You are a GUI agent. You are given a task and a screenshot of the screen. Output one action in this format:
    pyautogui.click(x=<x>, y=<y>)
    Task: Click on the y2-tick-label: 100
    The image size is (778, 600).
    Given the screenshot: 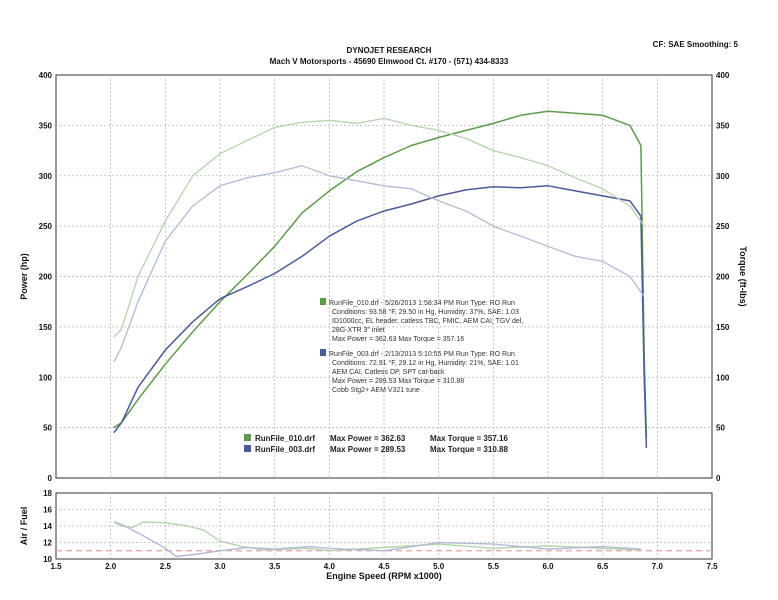 What is the action you would take?
    pyautogui.click(x=723, y=377)
    